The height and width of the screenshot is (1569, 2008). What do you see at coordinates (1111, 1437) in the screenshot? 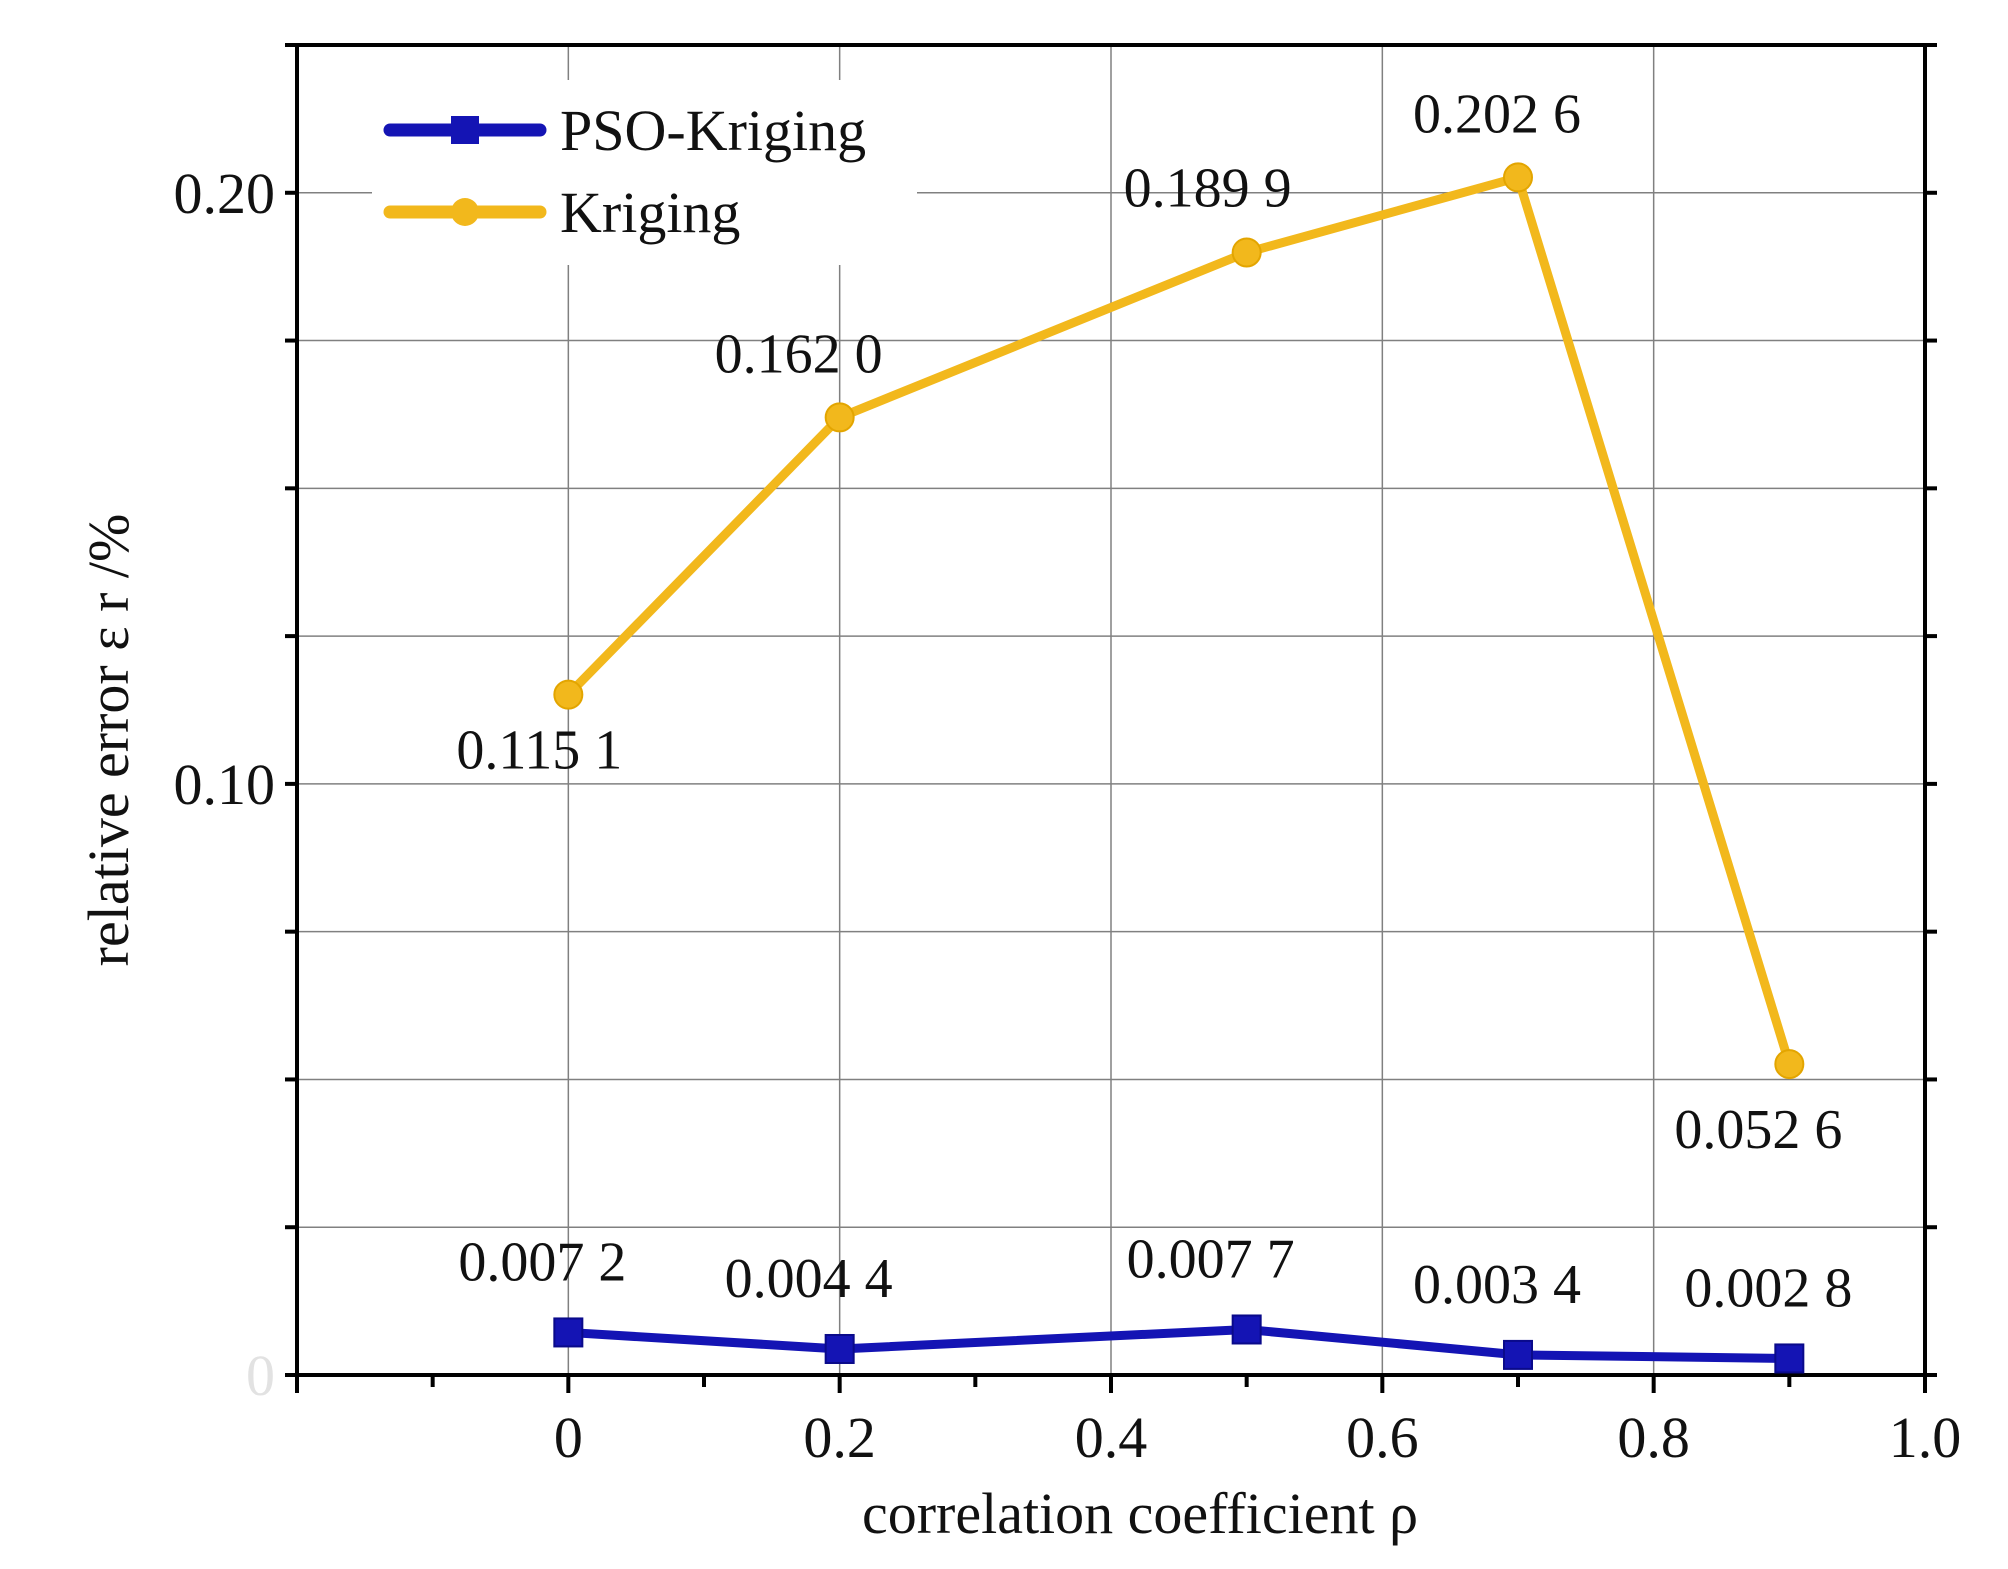
I see `x-tick-label: 0.4` at bounding box center [1111, 1437].